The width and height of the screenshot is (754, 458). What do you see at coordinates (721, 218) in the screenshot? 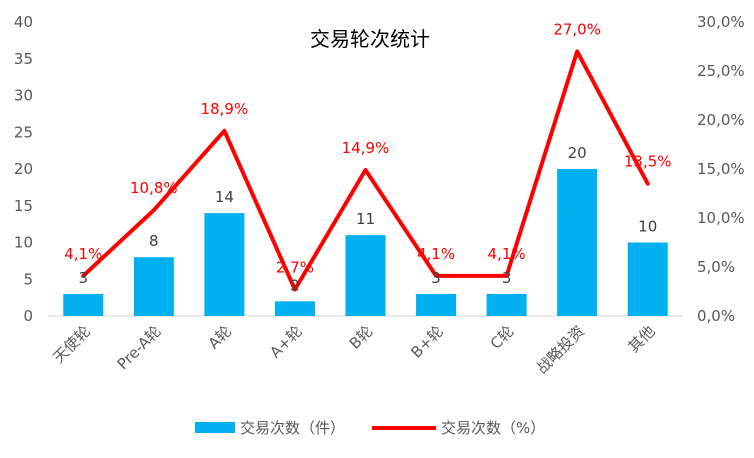
I see `right-tick-label: 10,0%` at bounding box center [721, 218].